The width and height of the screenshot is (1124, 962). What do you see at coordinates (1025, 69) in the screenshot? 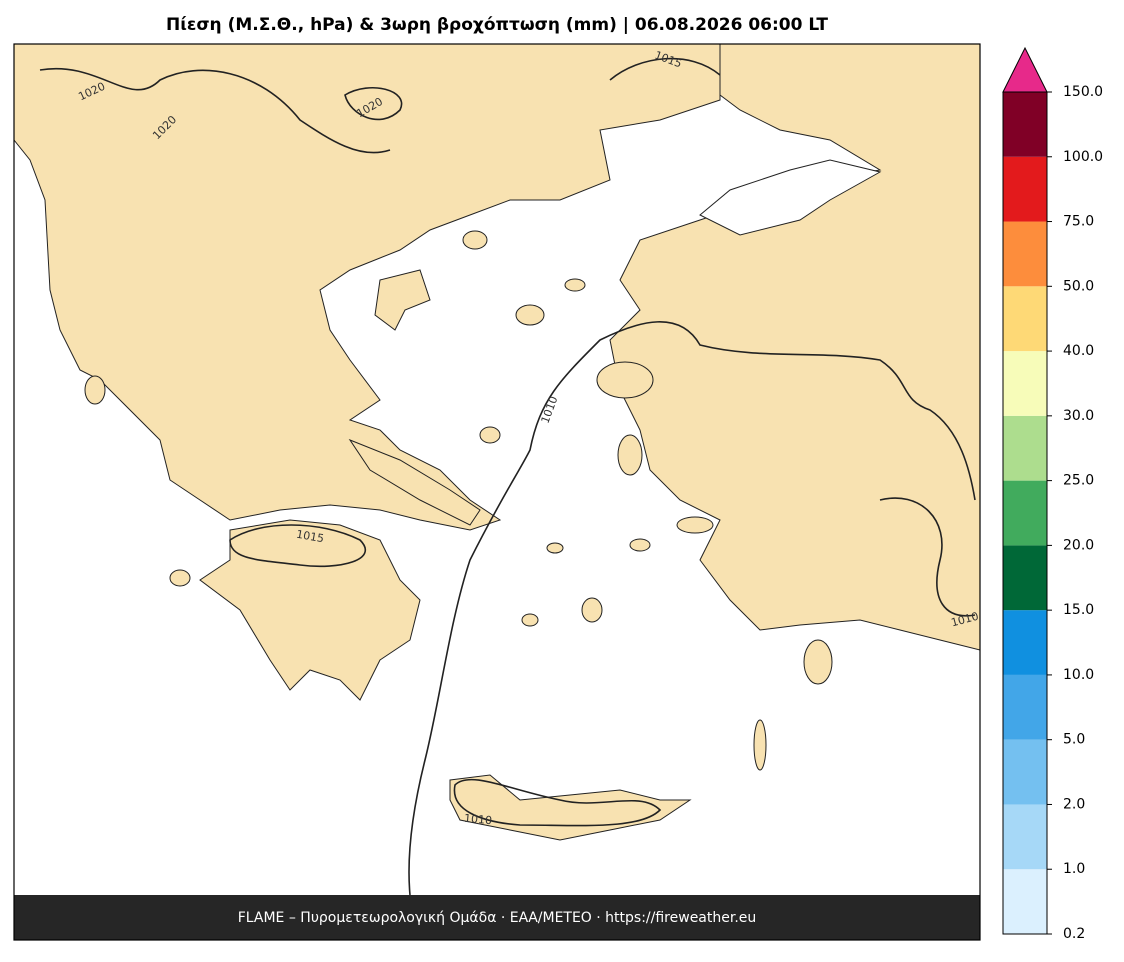
I see `colorbar-extend` at bounding box center [1025, 69].